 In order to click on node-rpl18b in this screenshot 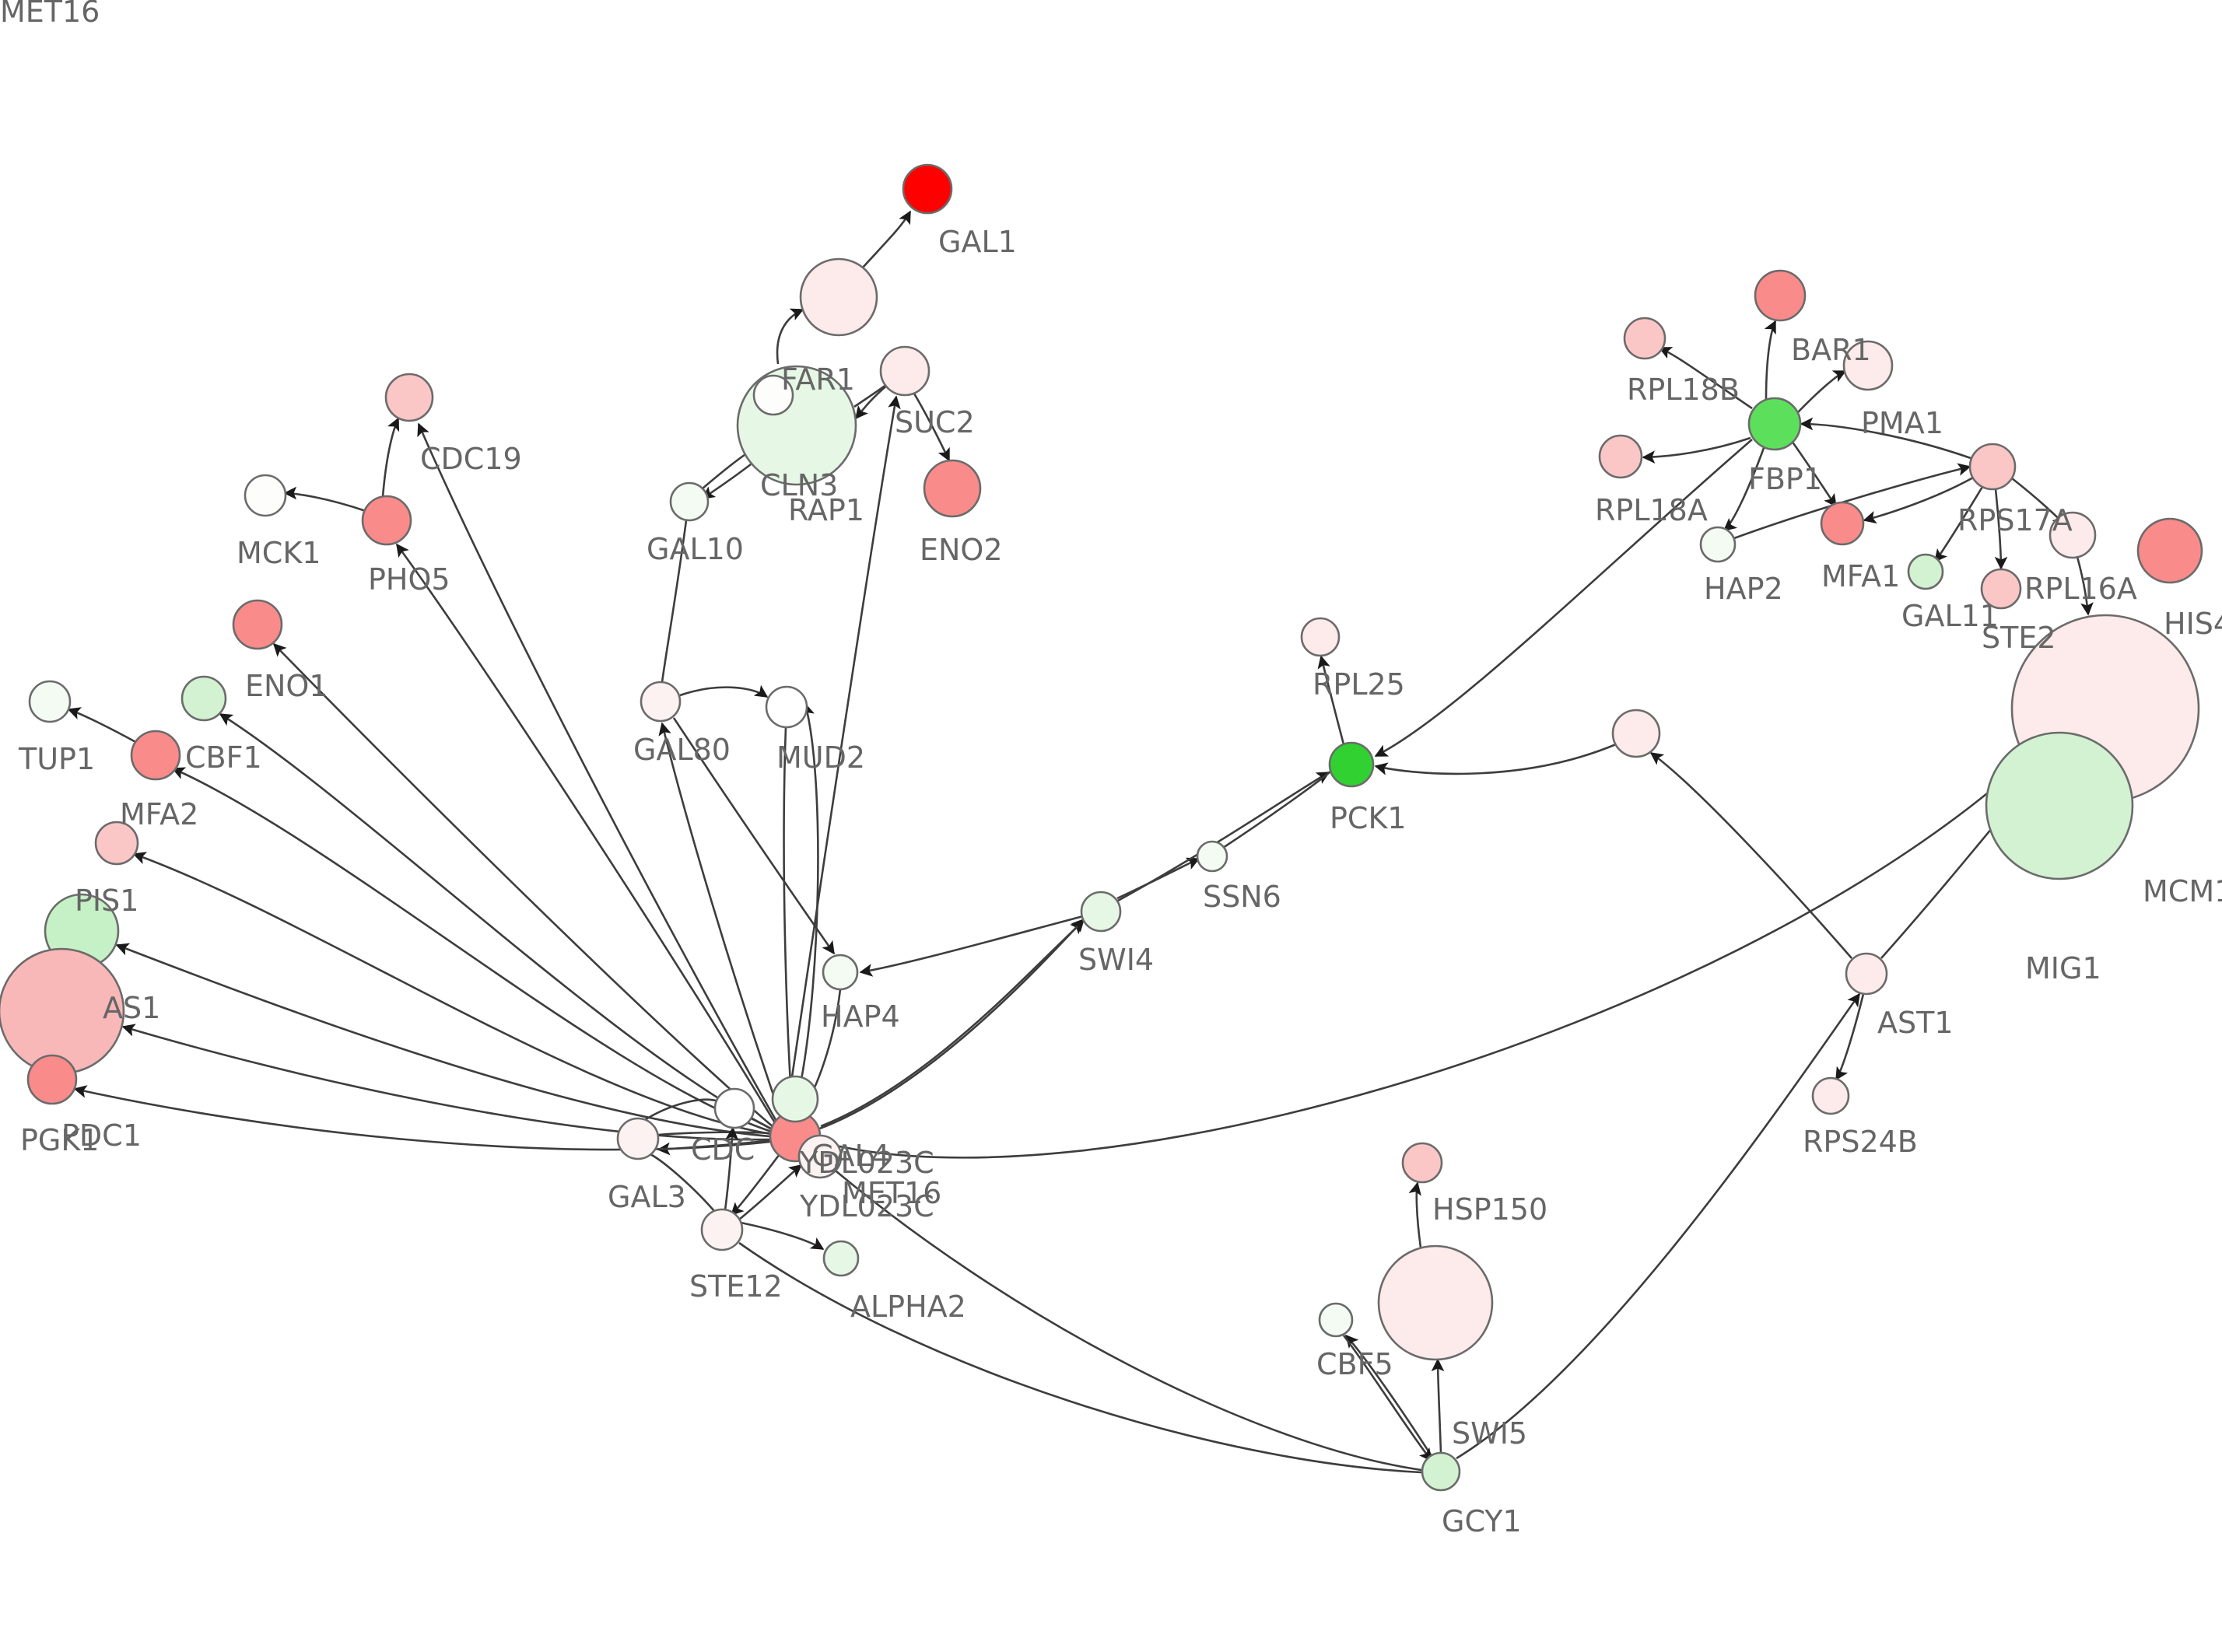, I will do `click(1644, 338)`.